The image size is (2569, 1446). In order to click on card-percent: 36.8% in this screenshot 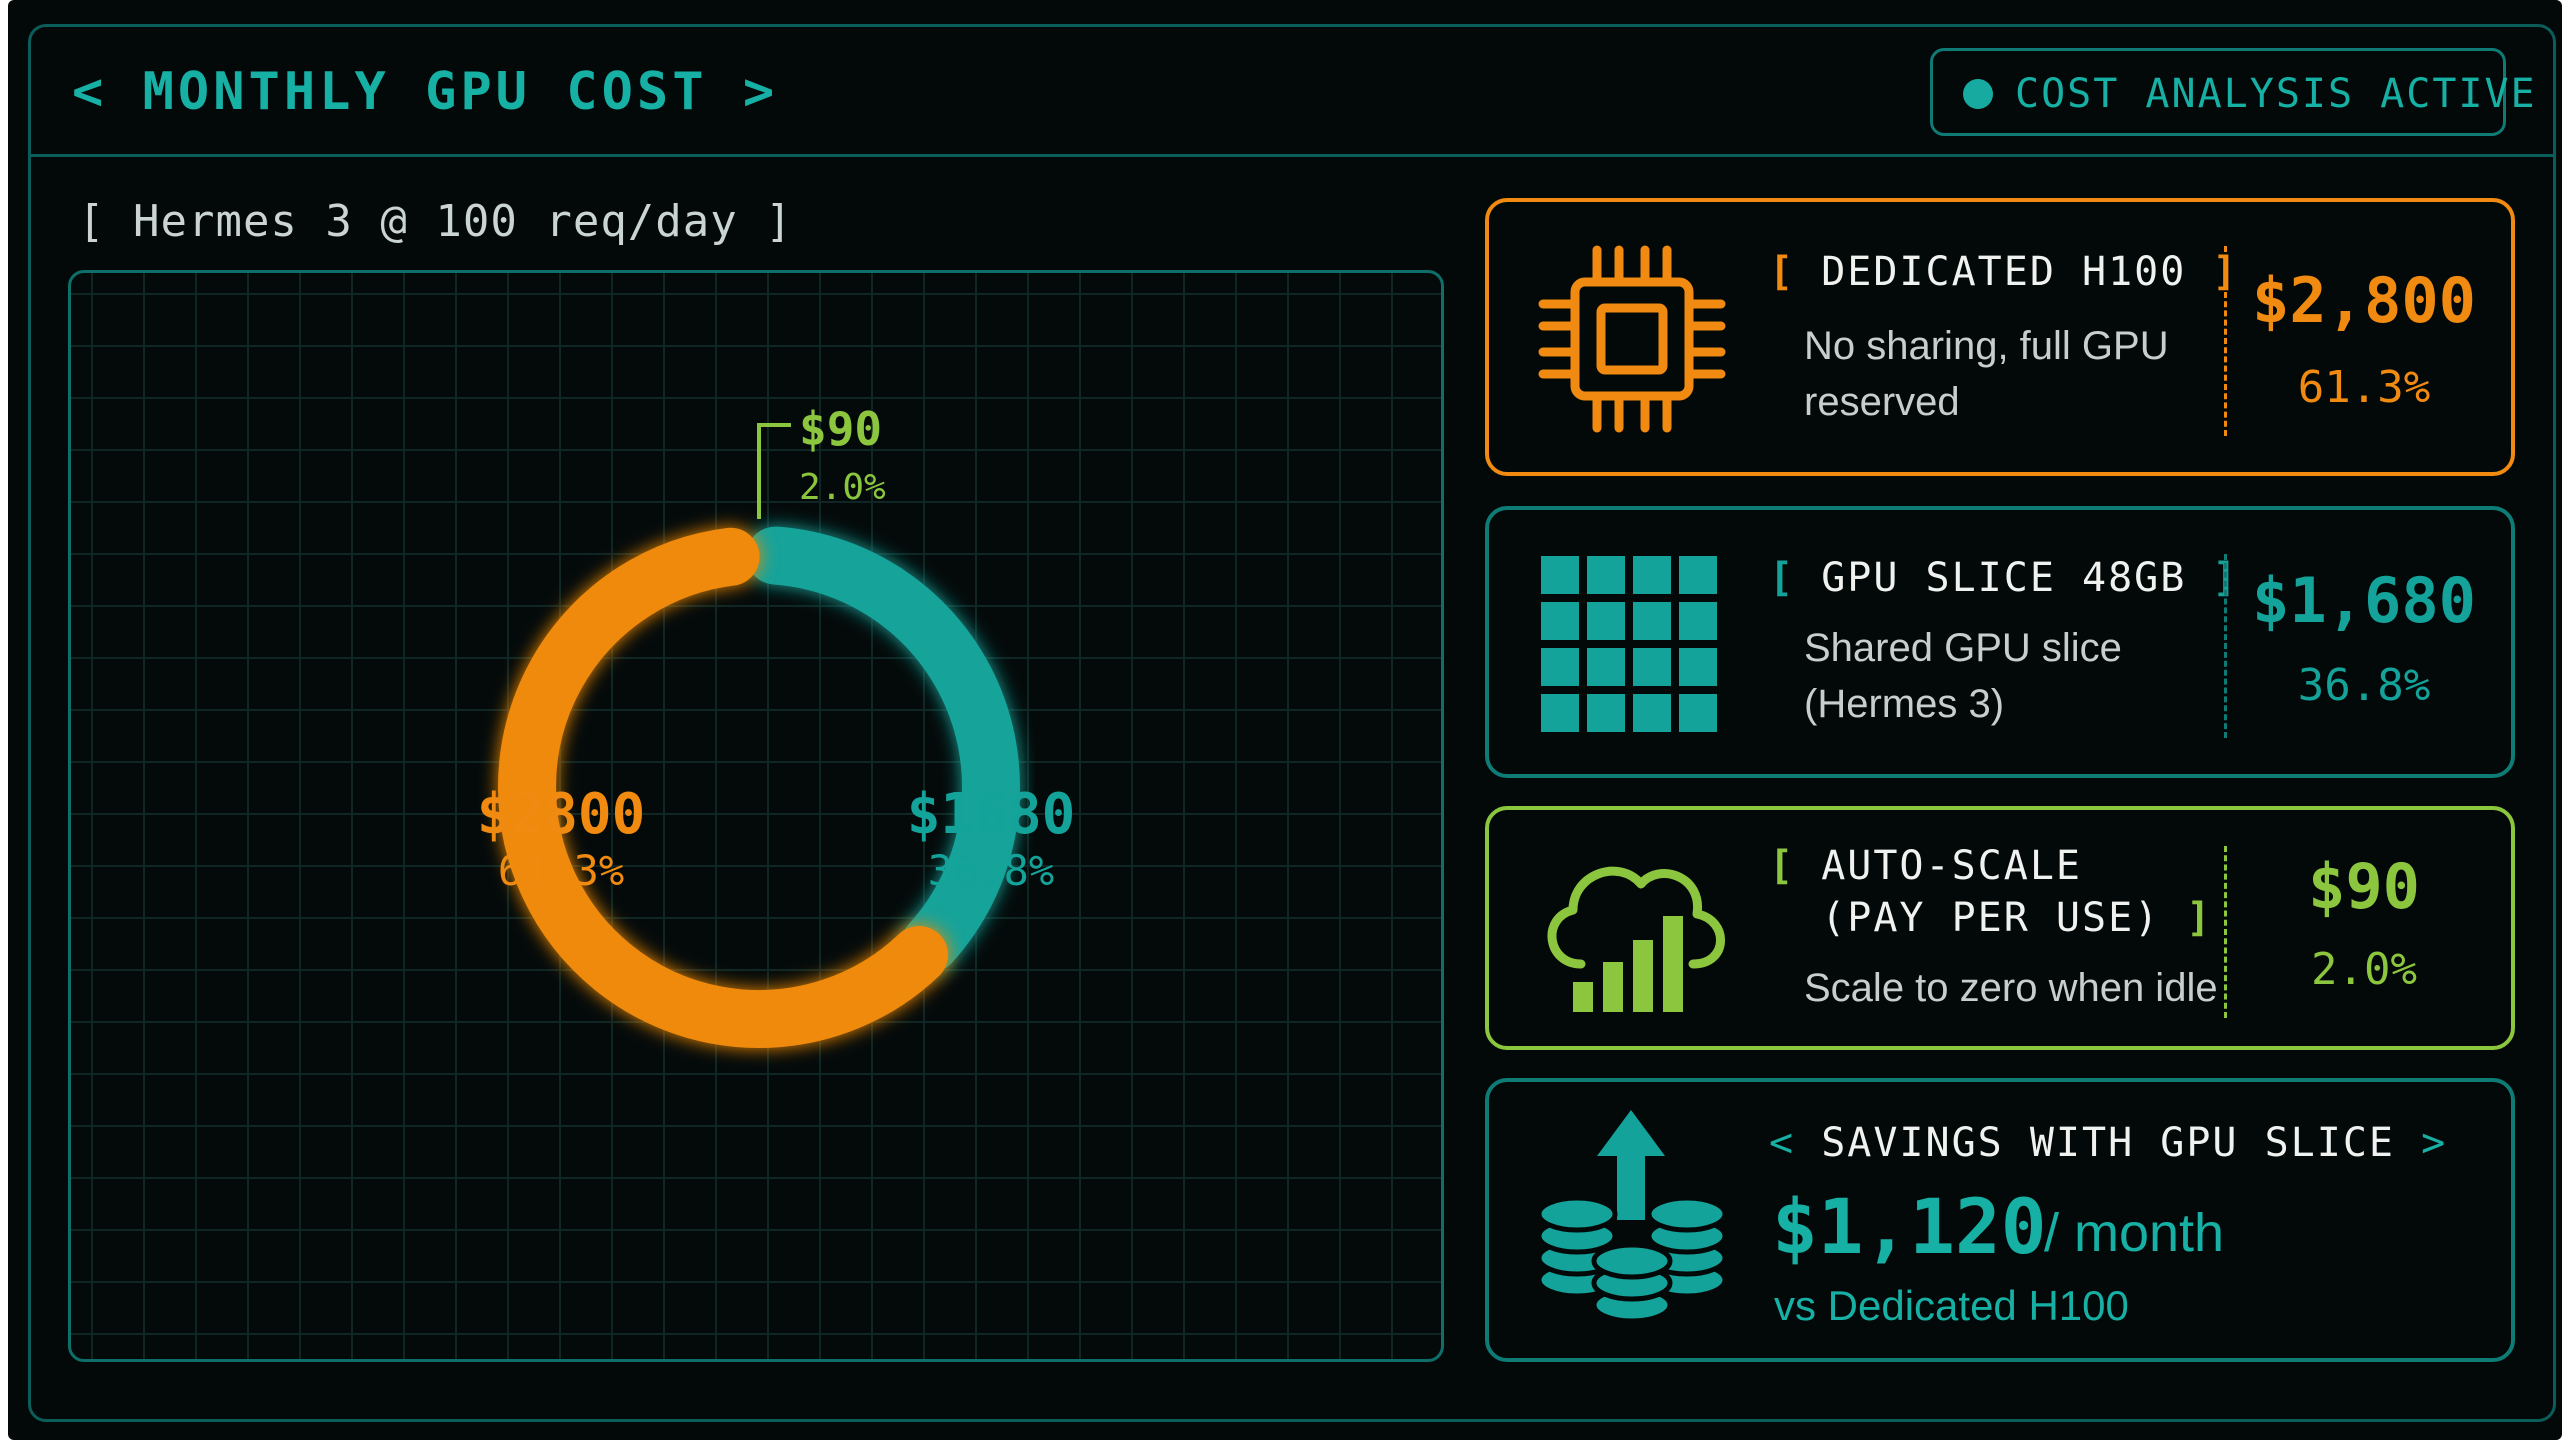, I will do `click(2364, 685)`.